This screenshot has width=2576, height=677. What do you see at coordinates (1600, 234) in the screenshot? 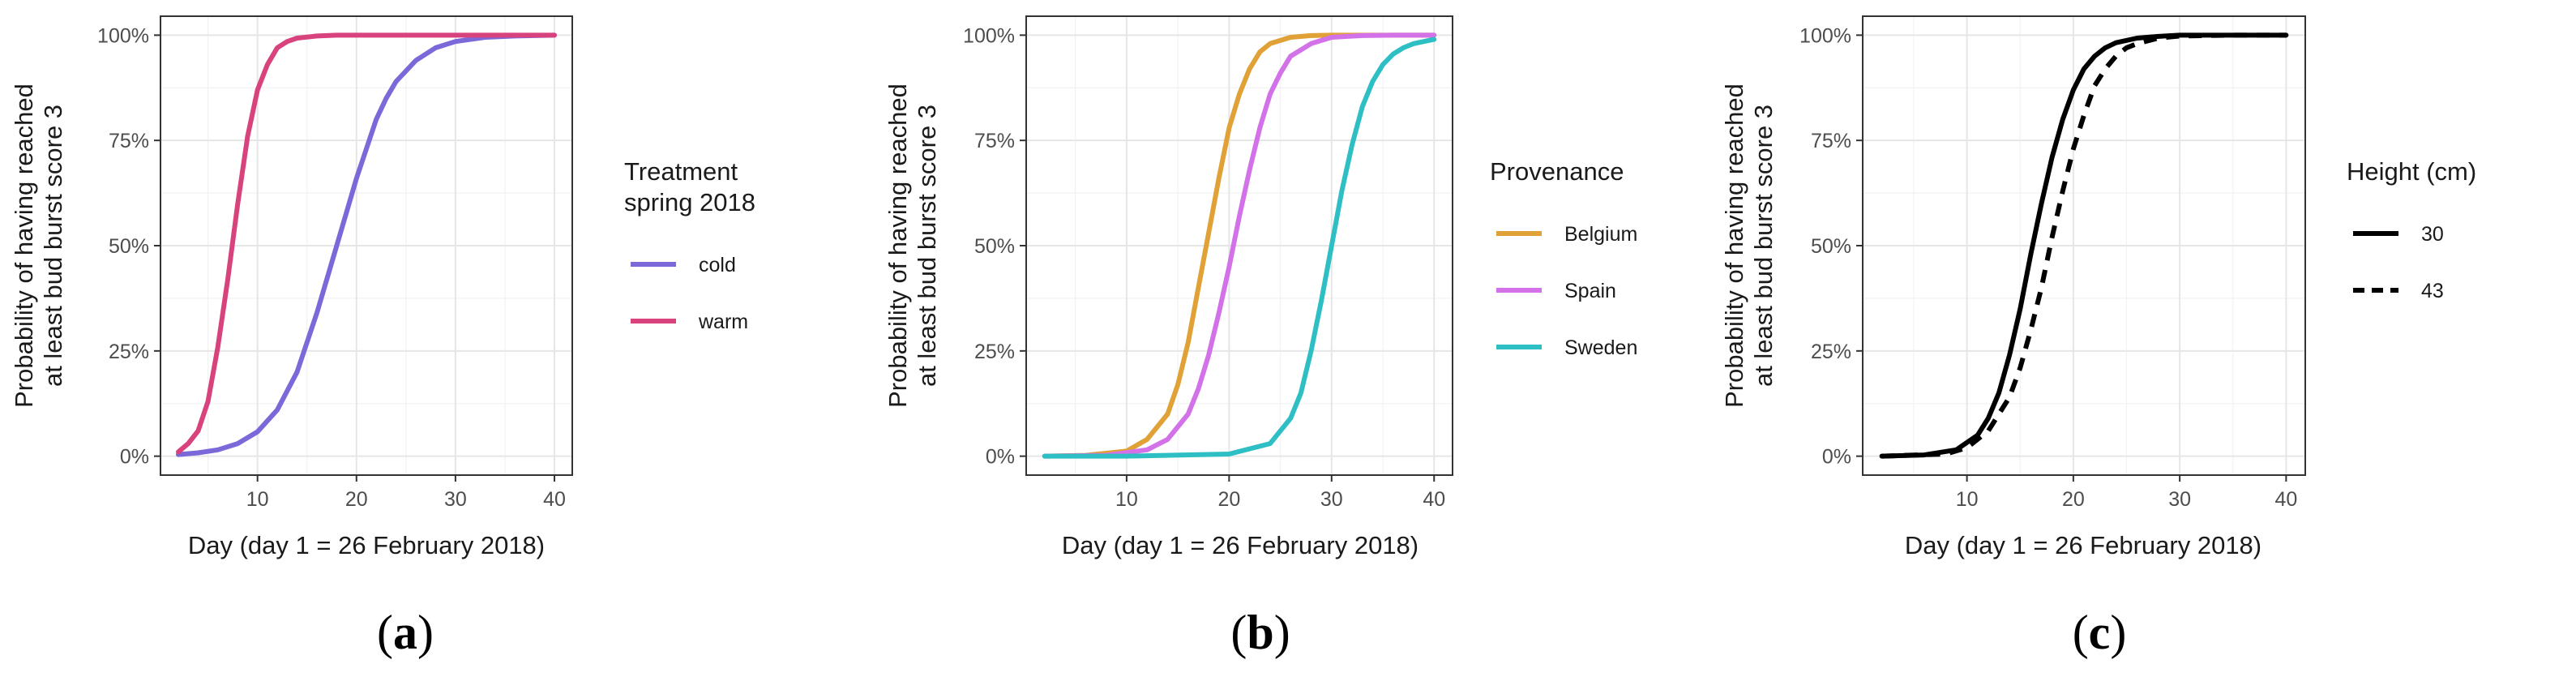
I see `legend-label: Belgium` at bounding box center [1600, 234].